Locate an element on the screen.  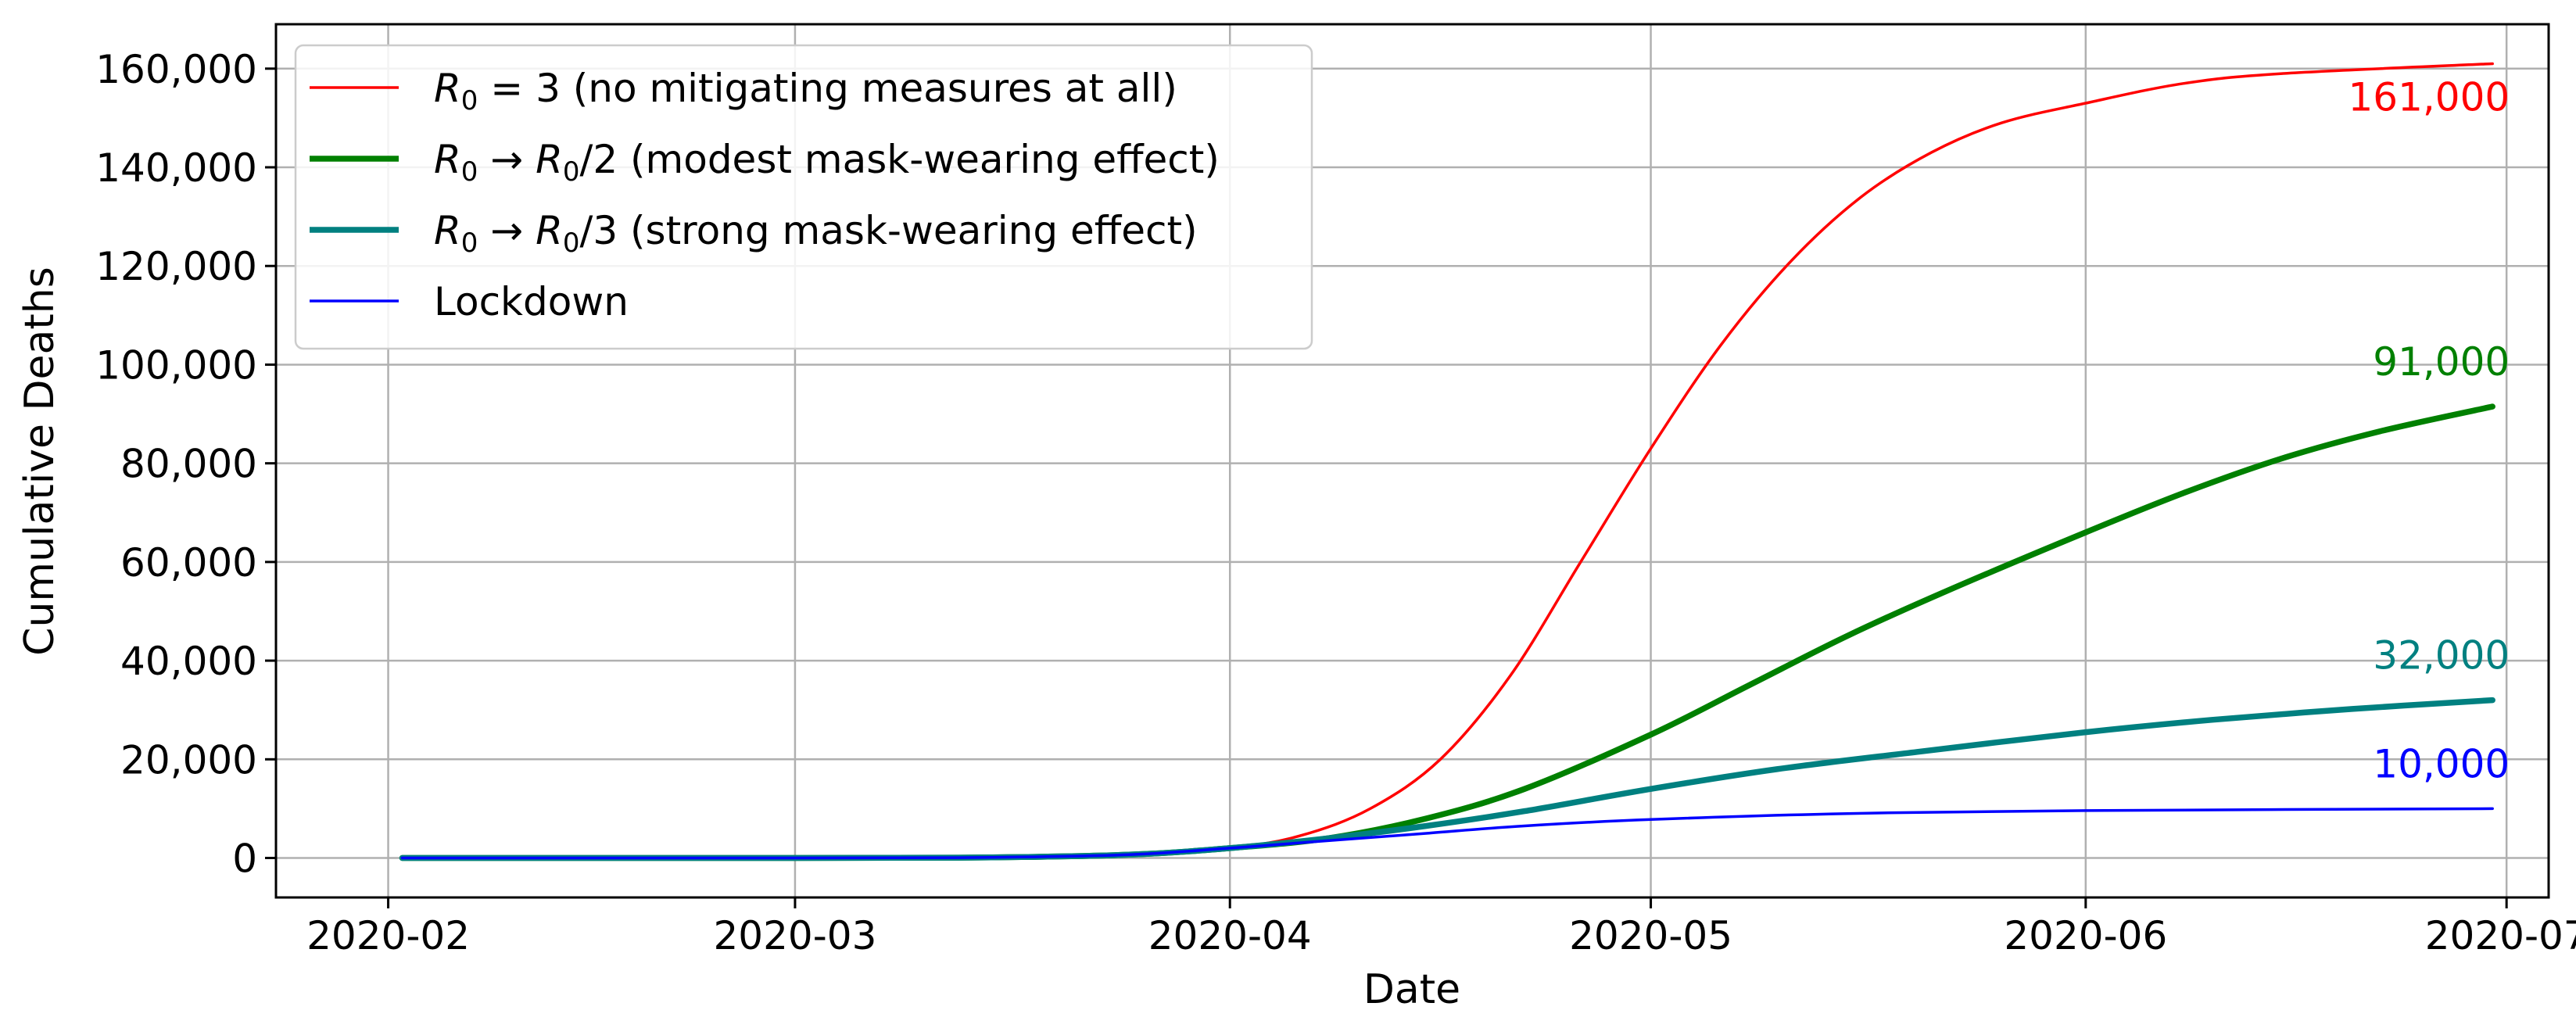
end-label-series-3: 32,000 is located at coordinates (2441, 656).